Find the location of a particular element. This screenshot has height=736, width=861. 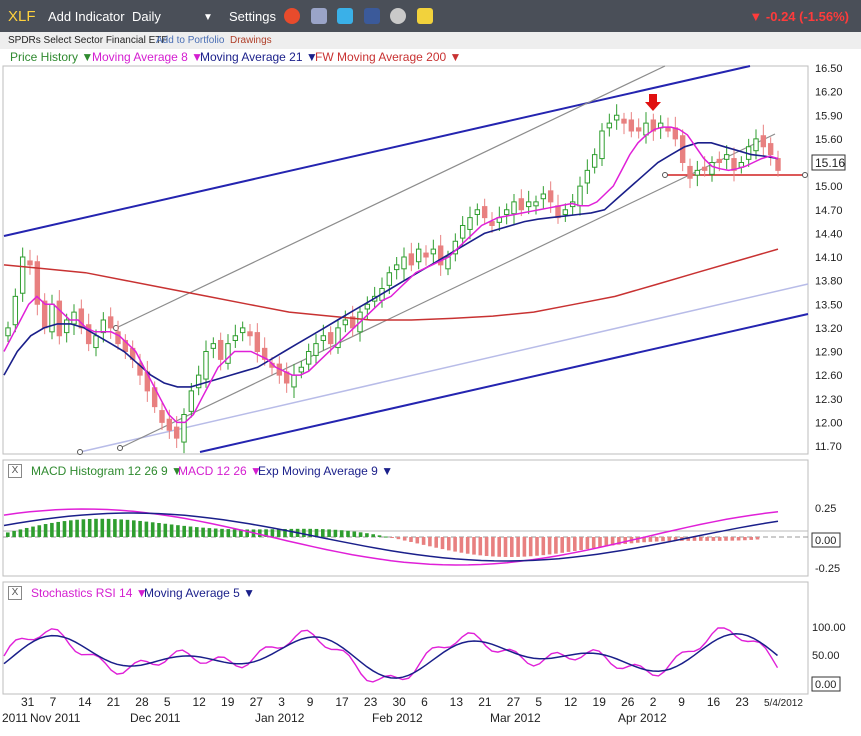

x-month-label: Mar 2012 is located at coordinates (515, 718).